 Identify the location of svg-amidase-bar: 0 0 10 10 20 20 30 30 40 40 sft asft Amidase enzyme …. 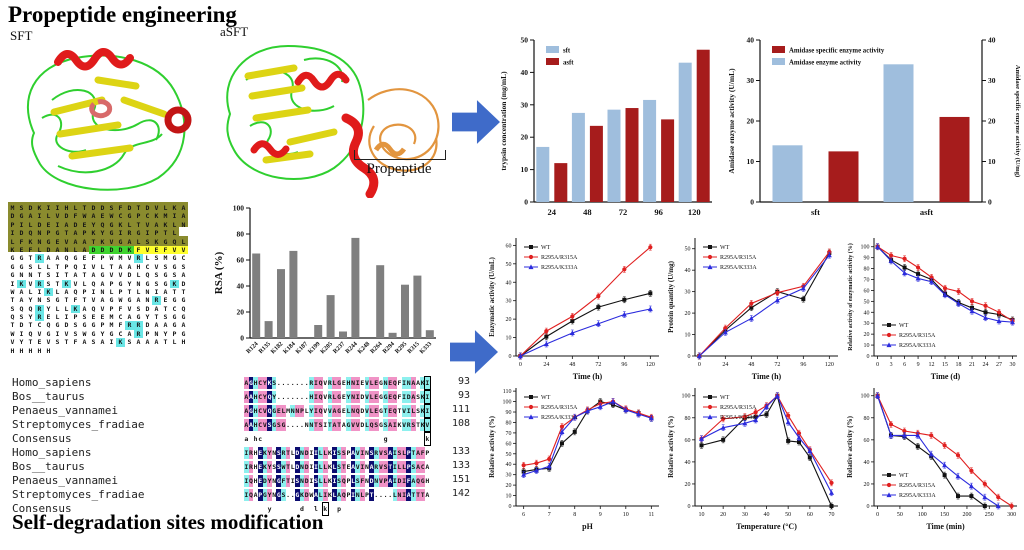
(874, 127).